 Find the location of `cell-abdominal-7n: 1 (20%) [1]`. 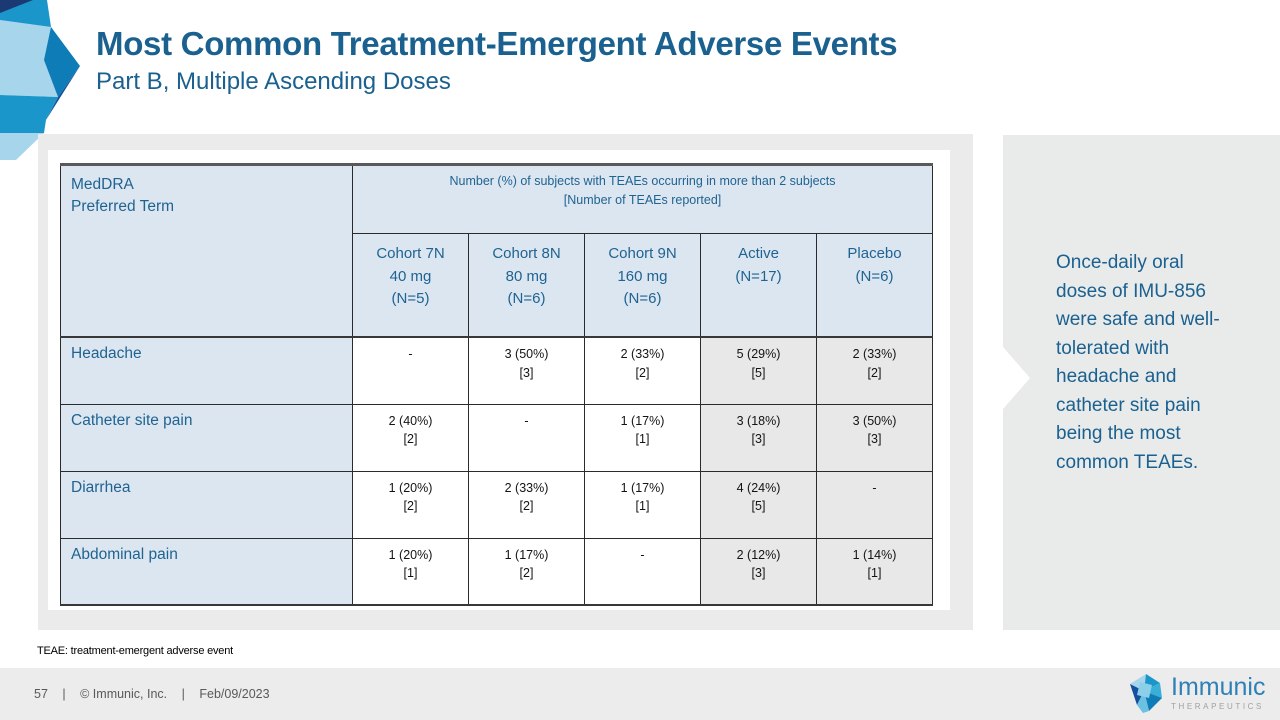

cell-abdominal-7n: 1 (20%) [1] is located at coordinates (410, 571).